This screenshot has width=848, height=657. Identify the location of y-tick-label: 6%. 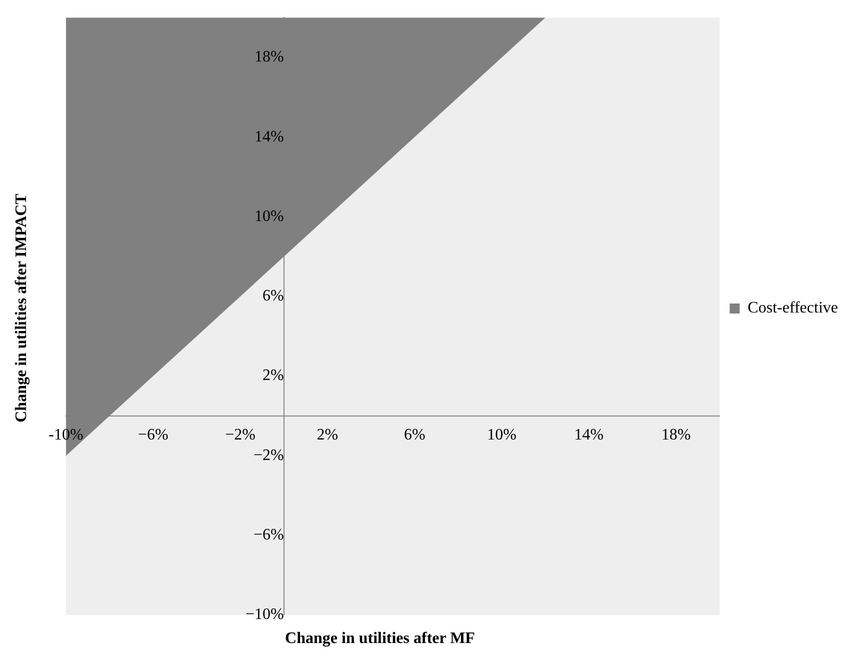
(273, 296).